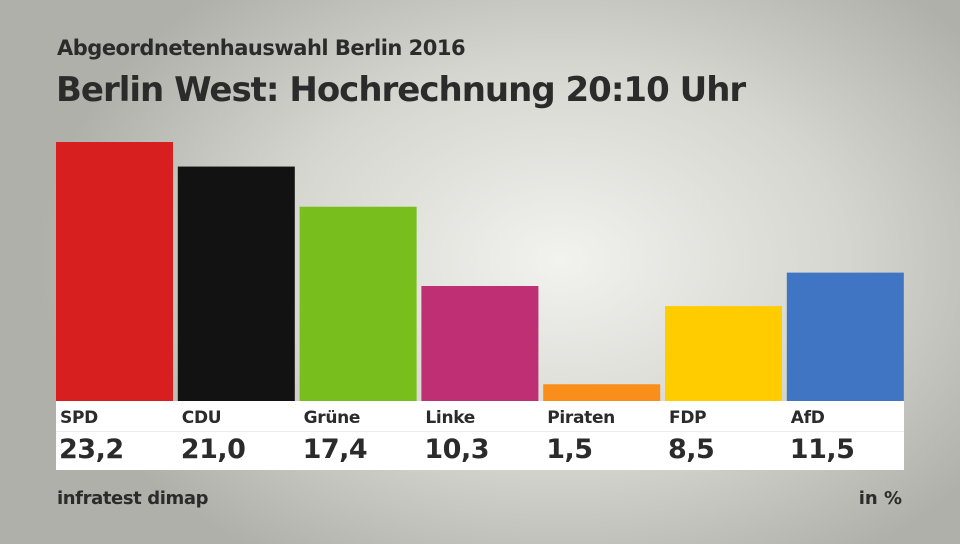  I want to click on party-value: 11,5, so click(822, 449).